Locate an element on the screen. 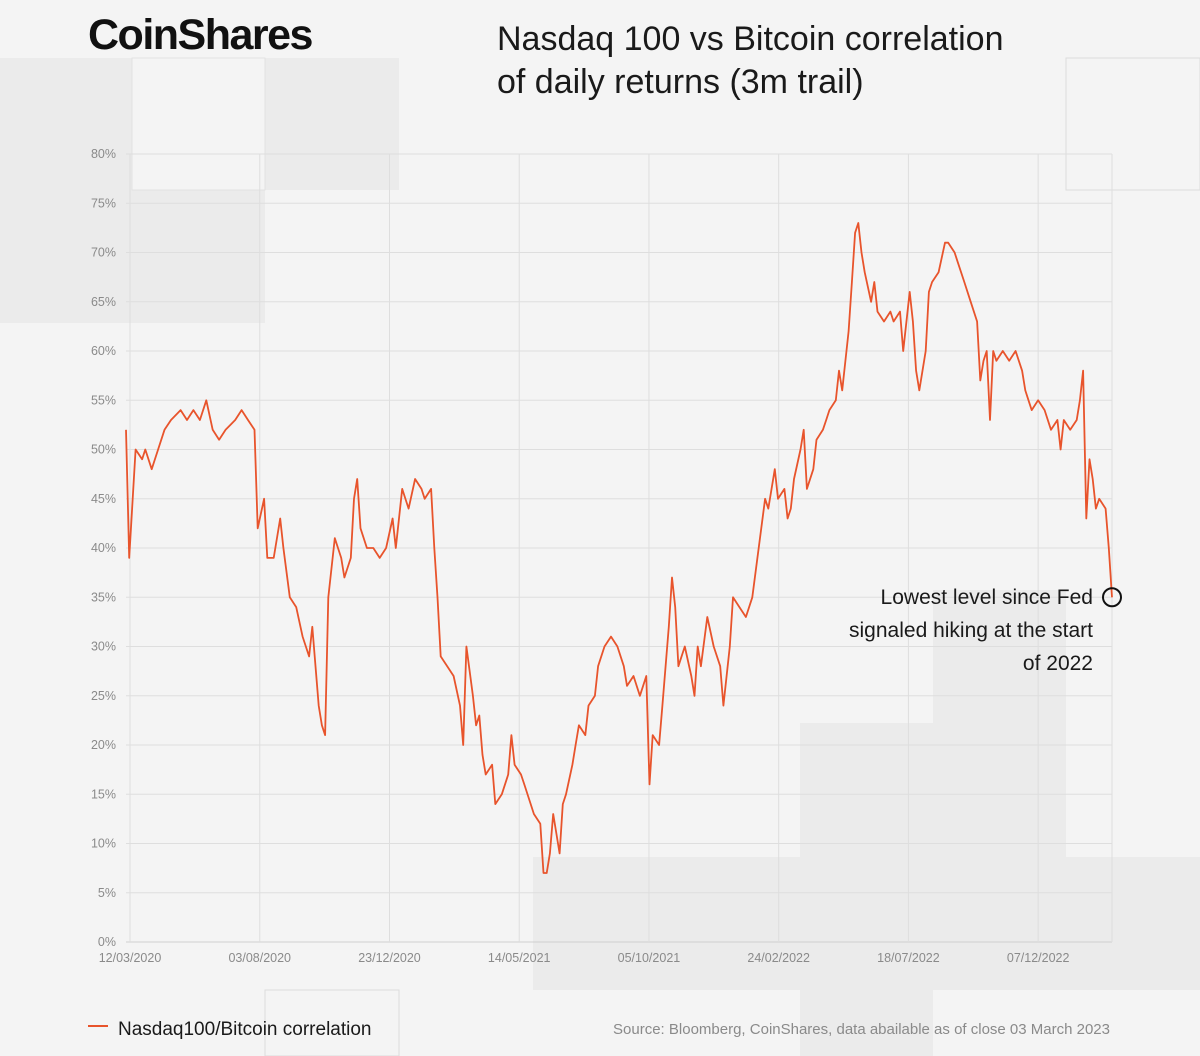 The image size is (1200, 1056). y-tick-label: 75% is located at coordinates (103, 203).